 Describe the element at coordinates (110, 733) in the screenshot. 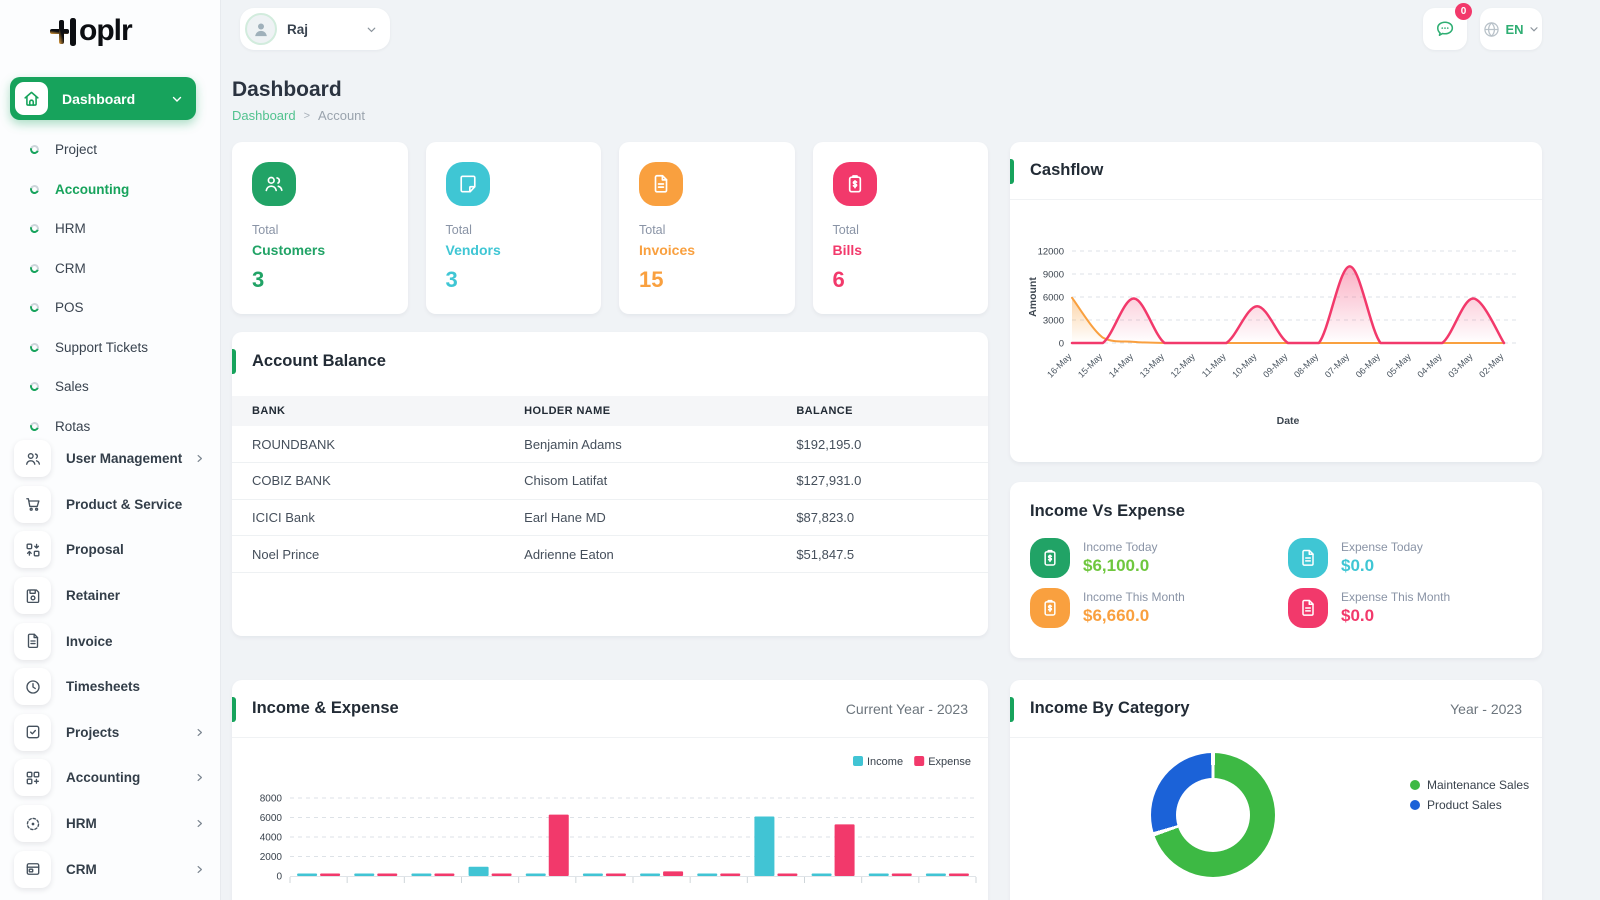

I see `sidebar-item-projects: Projects` at that location.